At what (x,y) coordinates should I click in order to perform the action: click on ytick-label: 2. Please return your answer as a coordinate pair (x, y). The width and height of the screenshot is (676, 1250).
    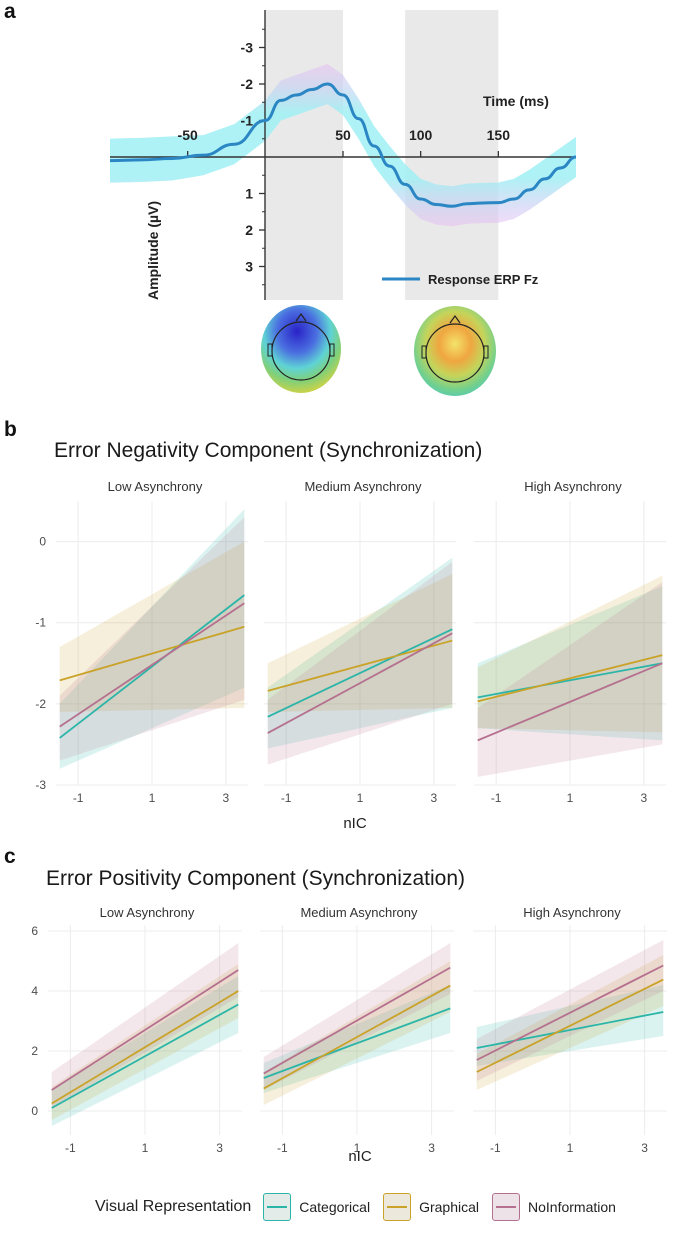
    Looking at the image, I should click on (34, 1051).